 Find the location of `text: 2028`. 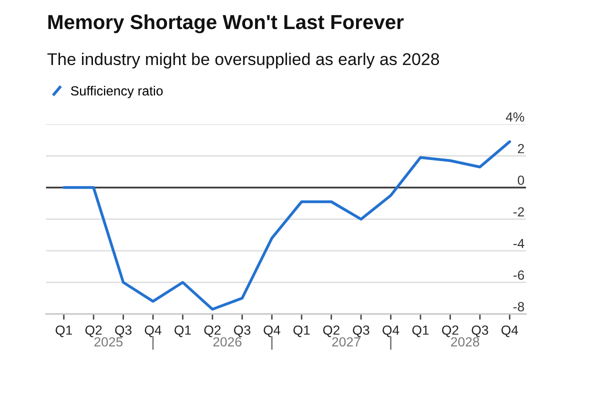

text: 2028 is located at coordinates (465, 342).